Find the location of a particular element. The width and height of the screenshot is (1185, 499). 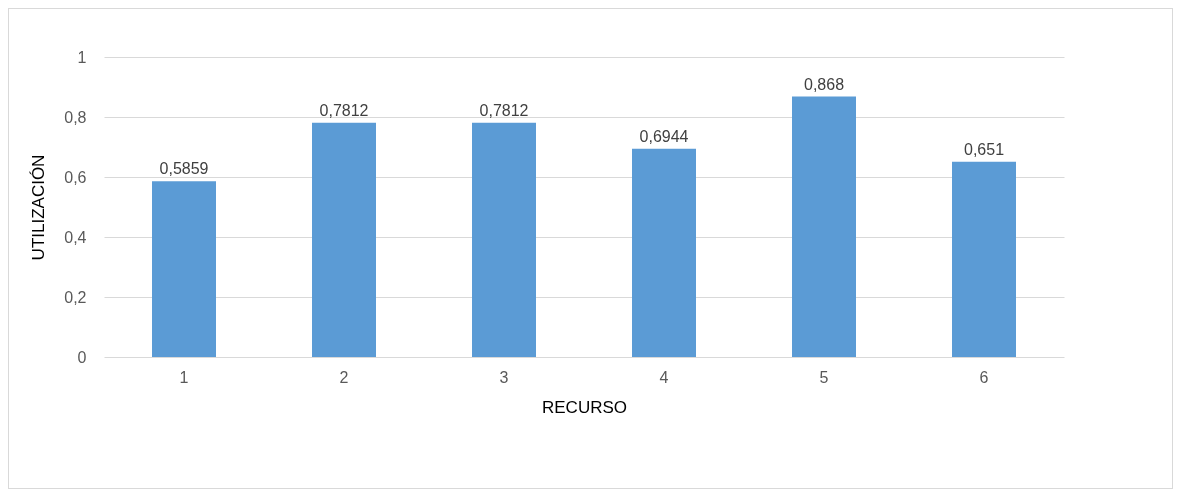

y-tick-label: 0,4 is located at coordinates (75, 237).